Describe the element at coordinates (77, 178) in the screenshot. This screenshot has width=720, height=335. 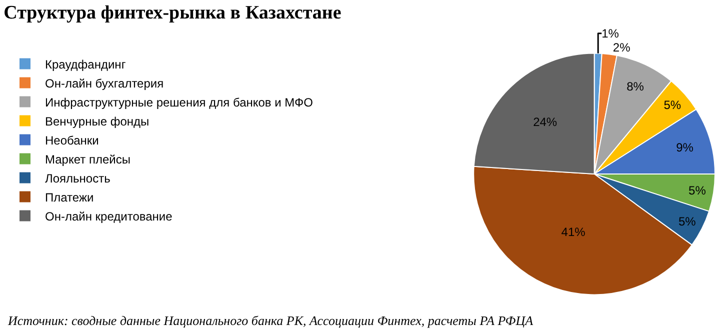
I see `legend-label: Лояльность` at that location.